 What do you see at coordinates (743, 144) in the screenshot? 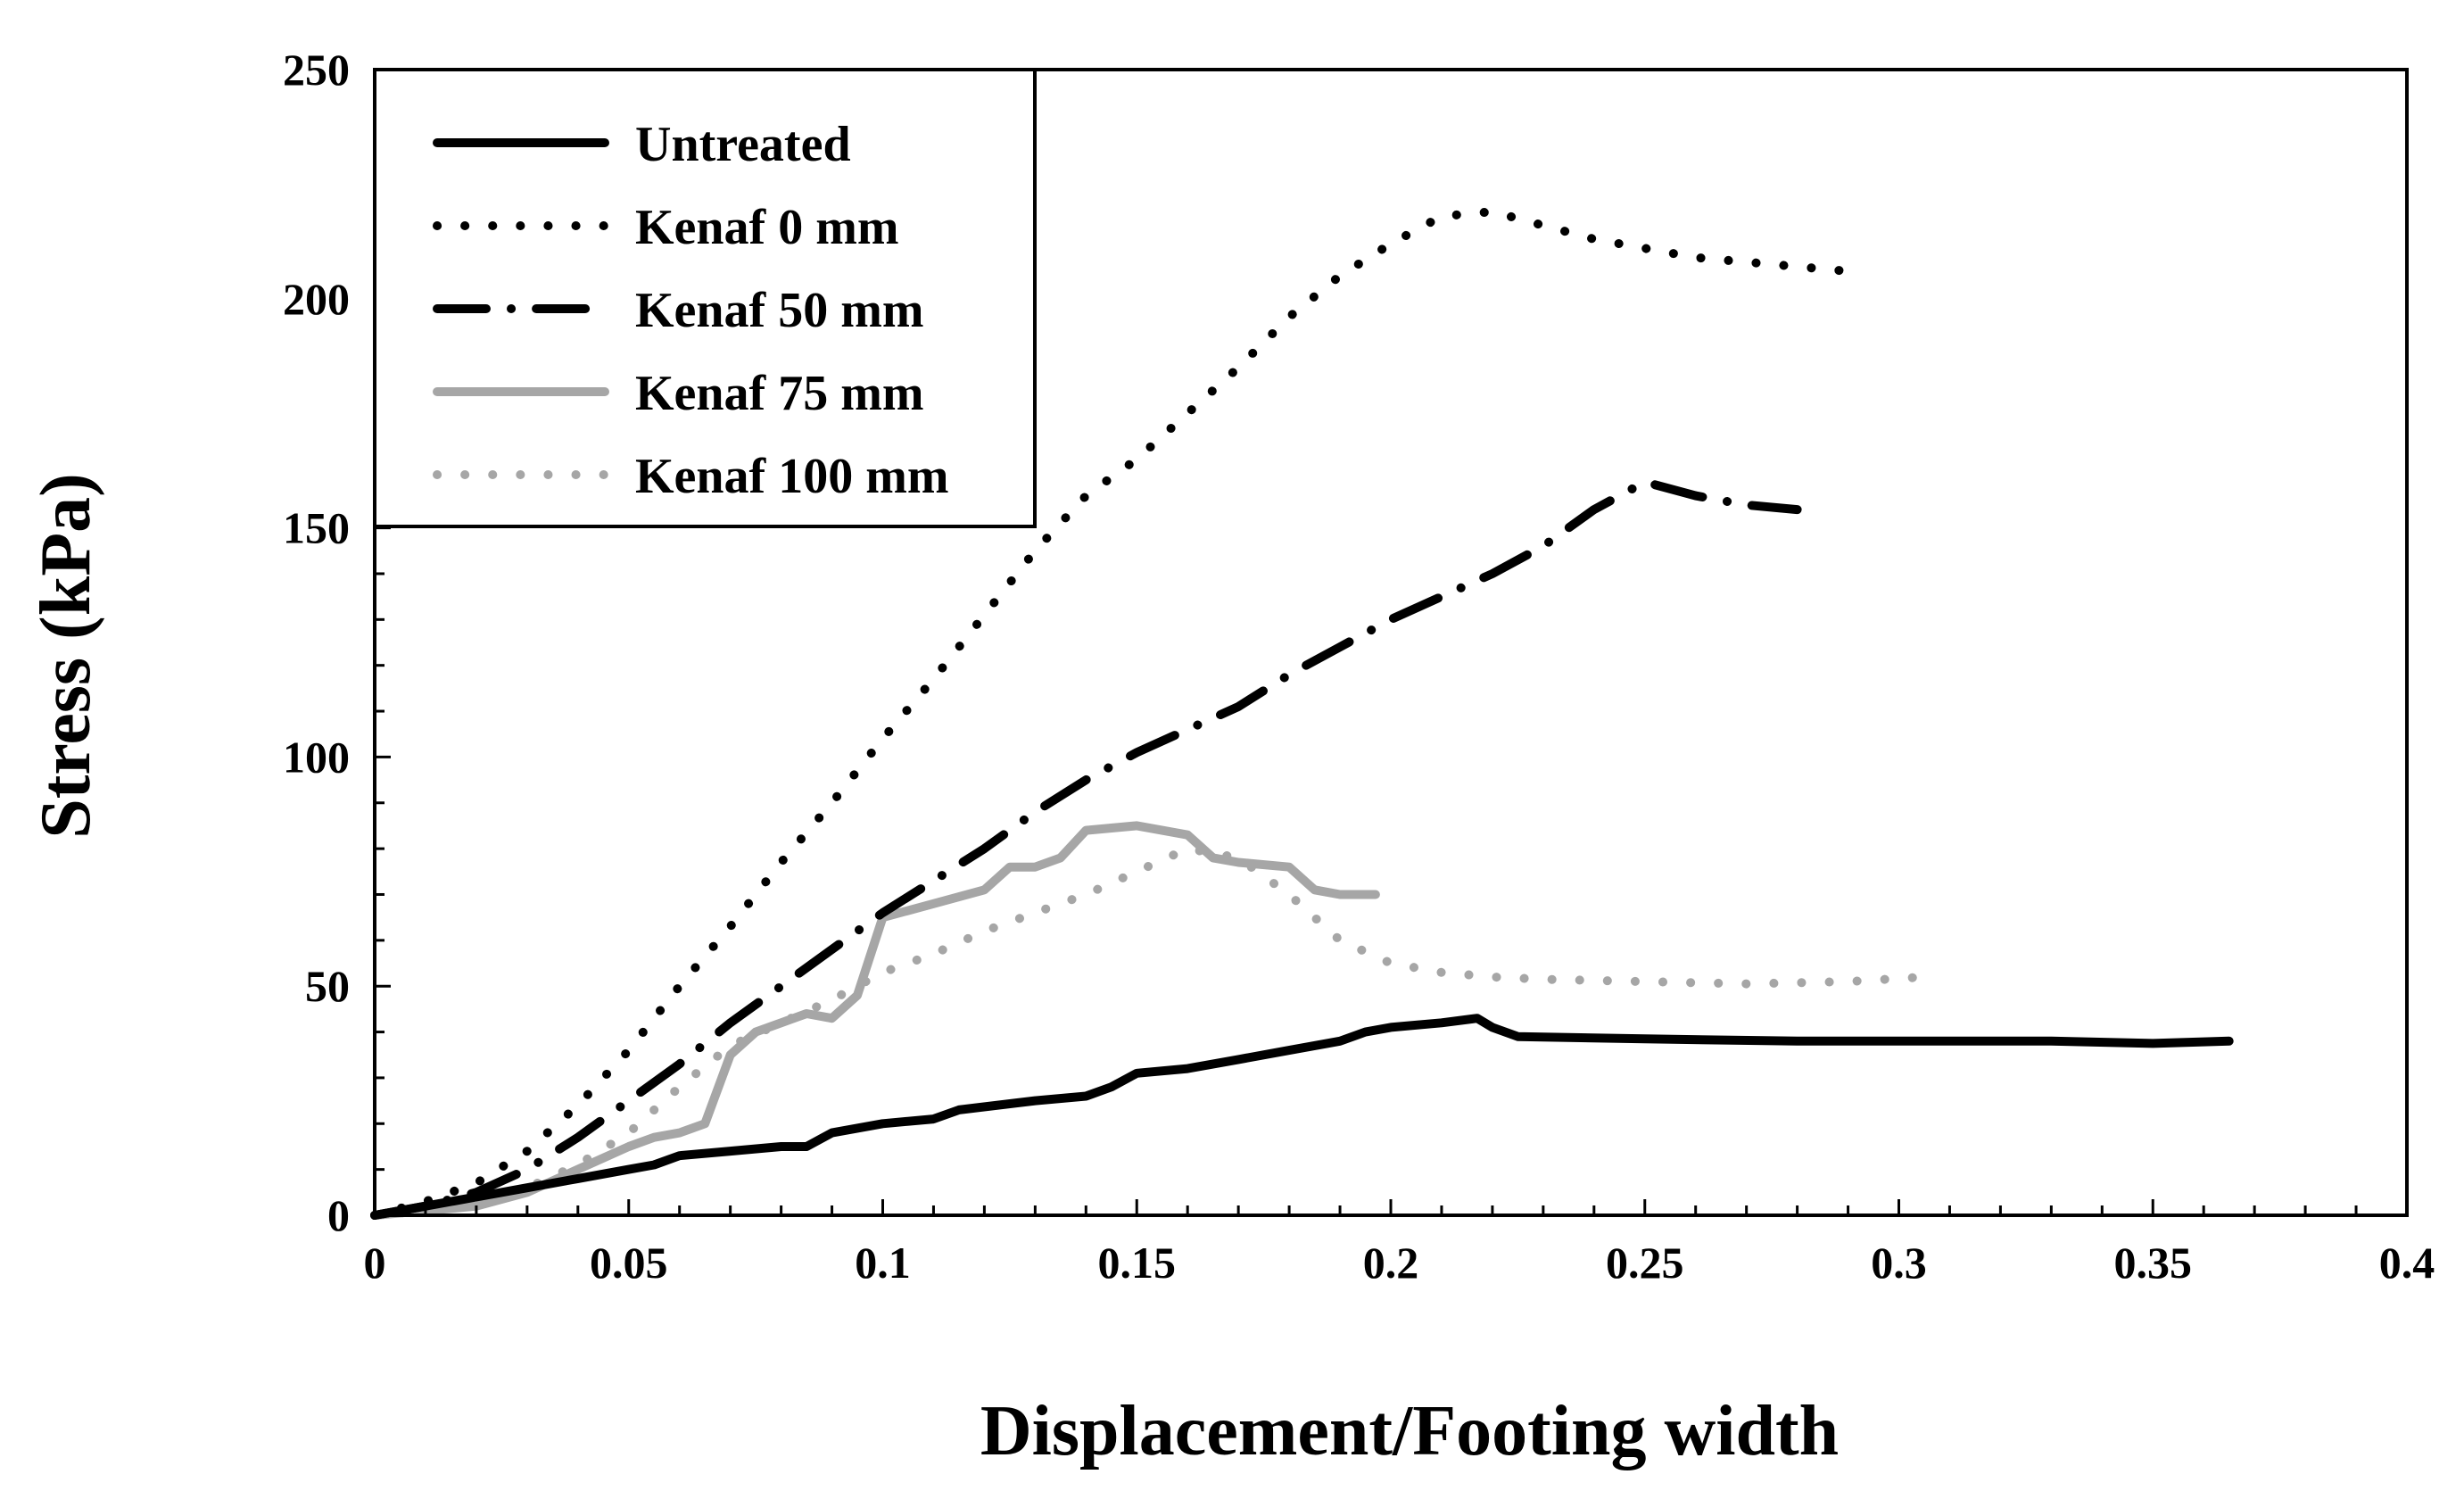
I see `legend-label-untreated: Untreated` at bounding box center [743, 144].